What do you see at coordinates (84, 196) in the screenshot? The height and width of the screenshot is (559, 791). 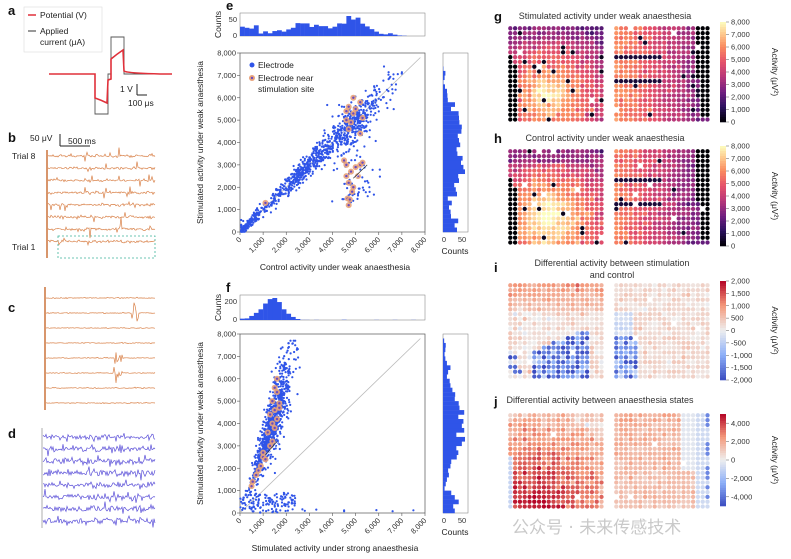 I see `panel-b: 50 μV 500 ms Trial 8 Trial 1` at bounding box center [84, 196].